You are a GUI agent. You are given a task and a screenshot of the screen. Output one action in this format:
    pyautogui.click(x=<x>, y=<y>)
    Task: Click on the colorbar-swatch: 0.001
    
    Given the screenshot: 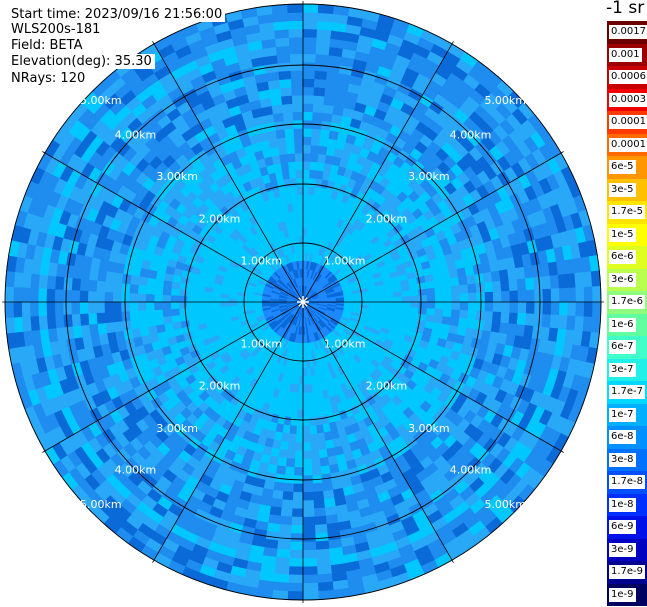 What is the action you would take?
    pyautogui.click(x=627, y=54)
    